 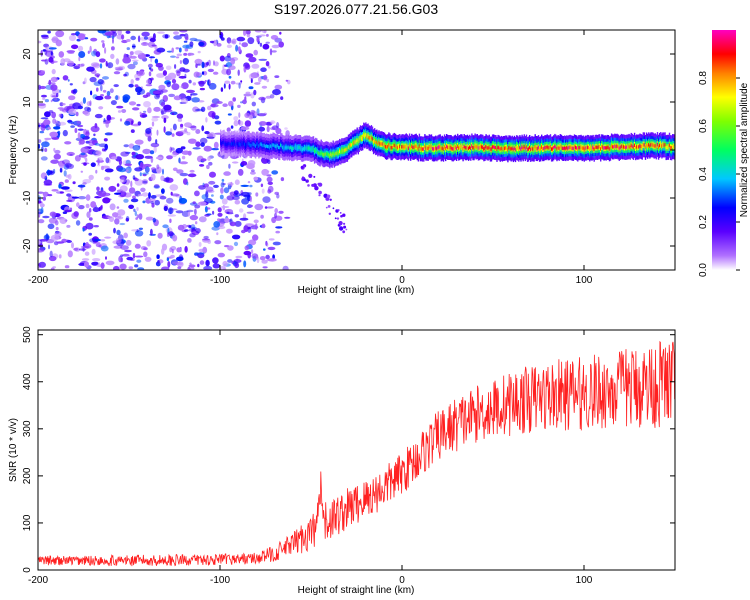 What do you see at coordinates (27, 150) in the screenshot?
I see `y-tick-label: 0` at bounding box center [27, 150].